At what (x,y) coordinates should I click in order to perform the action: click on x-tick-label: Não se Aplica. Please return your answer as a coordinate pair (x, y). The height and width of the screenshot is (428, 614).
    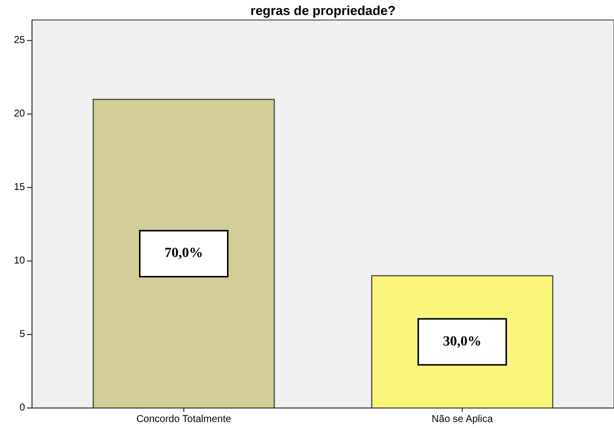
    Looking at the image, I should click on (463, 419).